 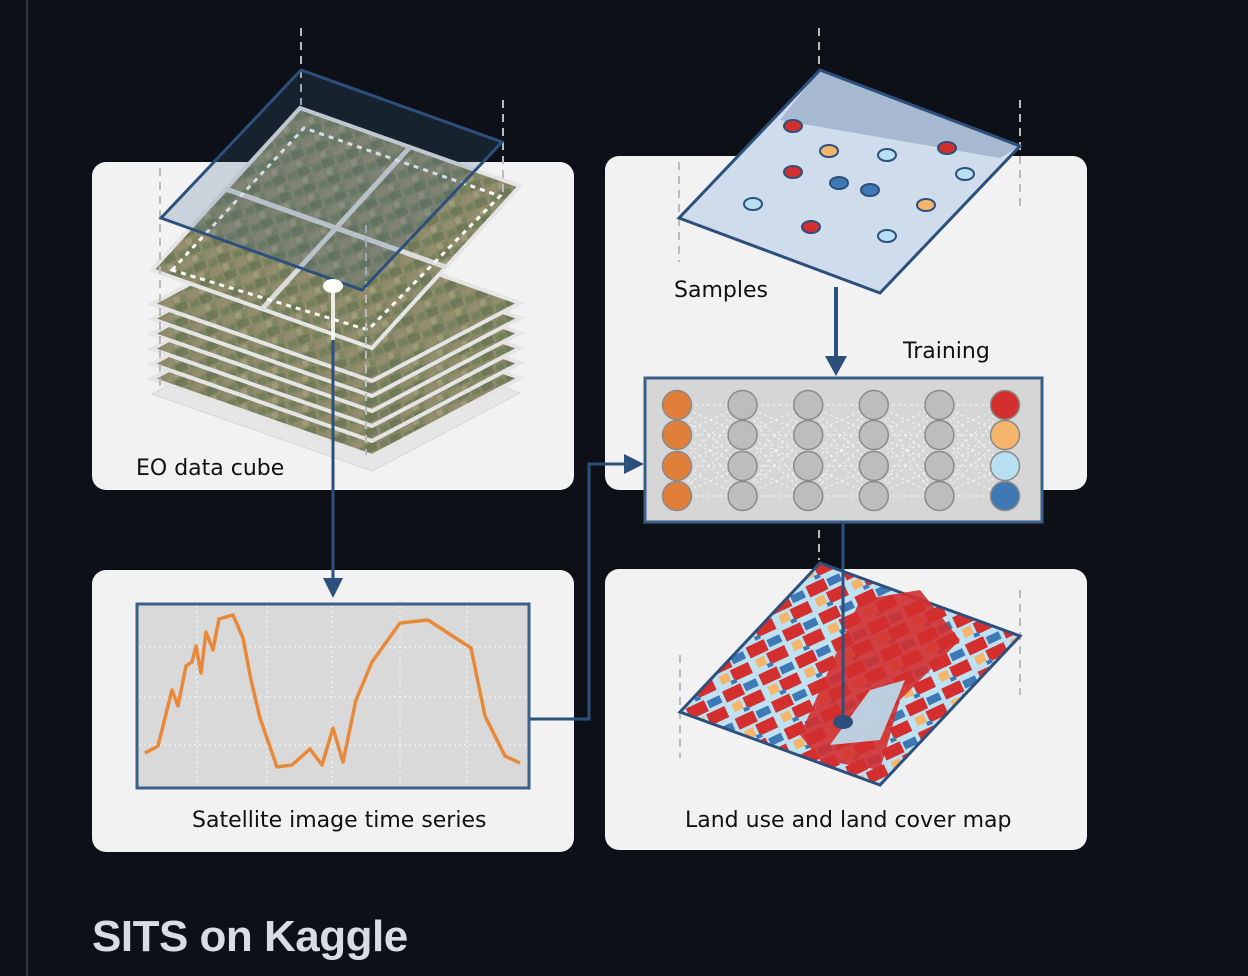 What do you see at coordinates (27, 488) in the screenshot?
I see `page-left-rule` at bounding box center [27, 488].